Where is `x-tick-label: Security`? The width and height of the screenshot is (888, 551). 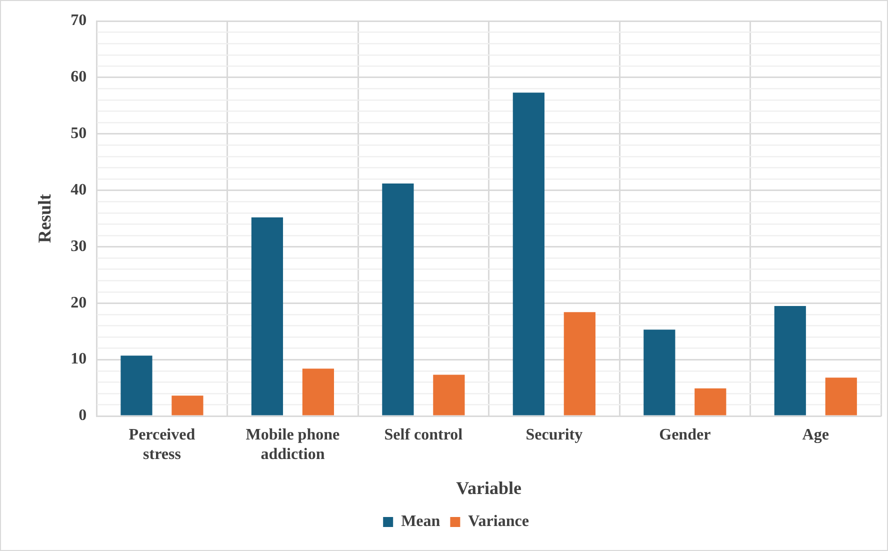 x-tick-label: Security is located at coordinates (554, 435).